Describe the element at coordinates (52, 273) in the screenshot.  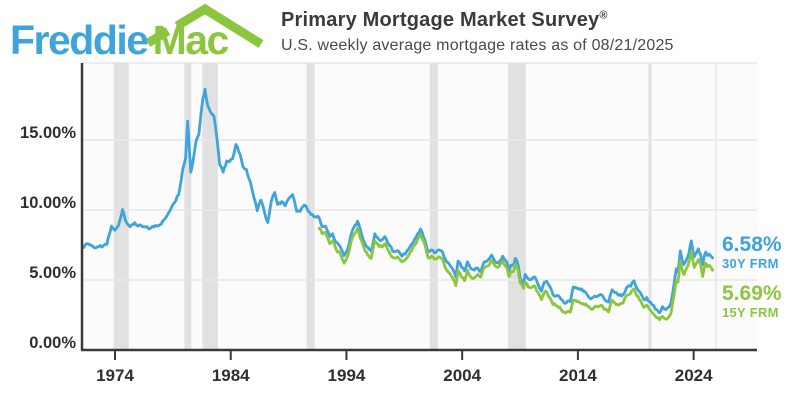
I see `y-tick-label: 5.00%` at that location.